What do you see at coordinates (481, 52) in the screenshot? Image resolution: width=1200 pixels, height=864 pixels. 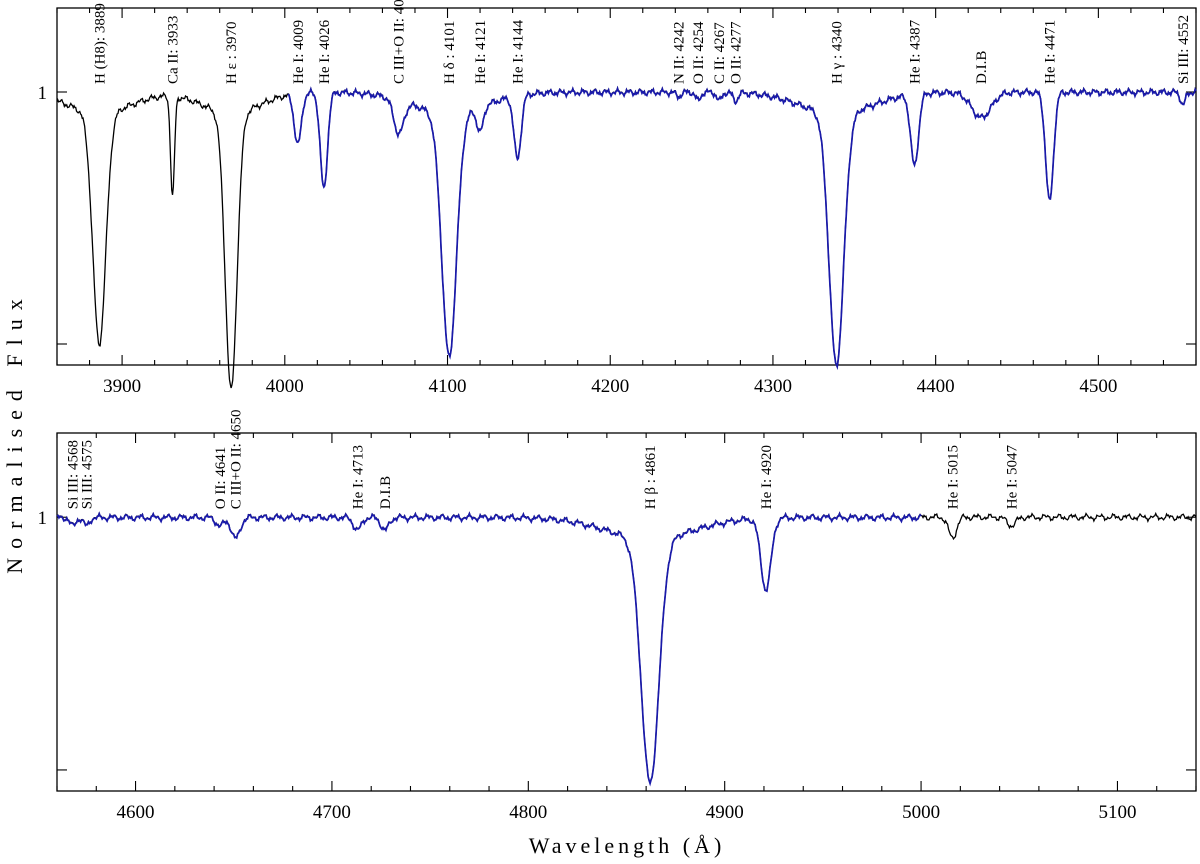 I see `top-line-label: He I: 4121` at bounding box center [481, 52].